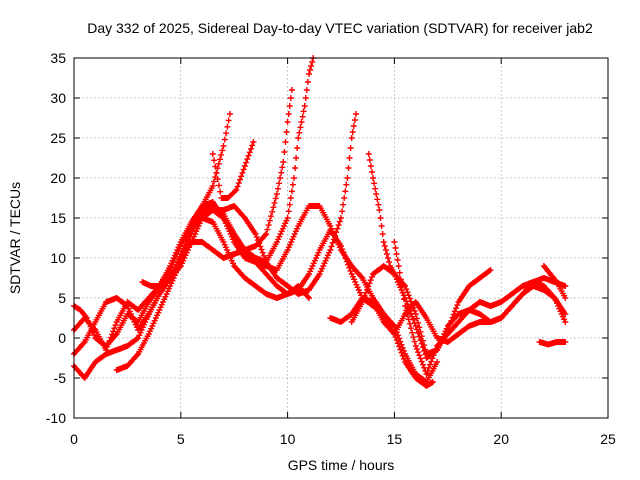  Describe the element at coordinates (58, 58) in the screenshot. I see `y-tick-label: 35` at that location.